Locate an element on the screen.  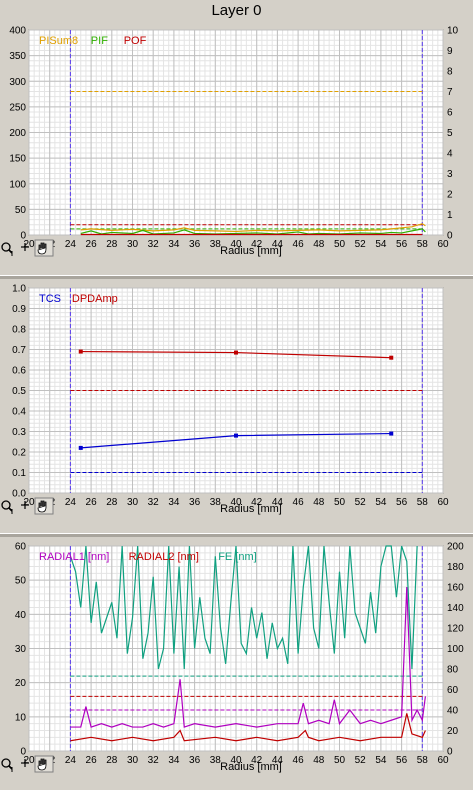
legend-entry: PISum8 is located at coordinates (58, 41).